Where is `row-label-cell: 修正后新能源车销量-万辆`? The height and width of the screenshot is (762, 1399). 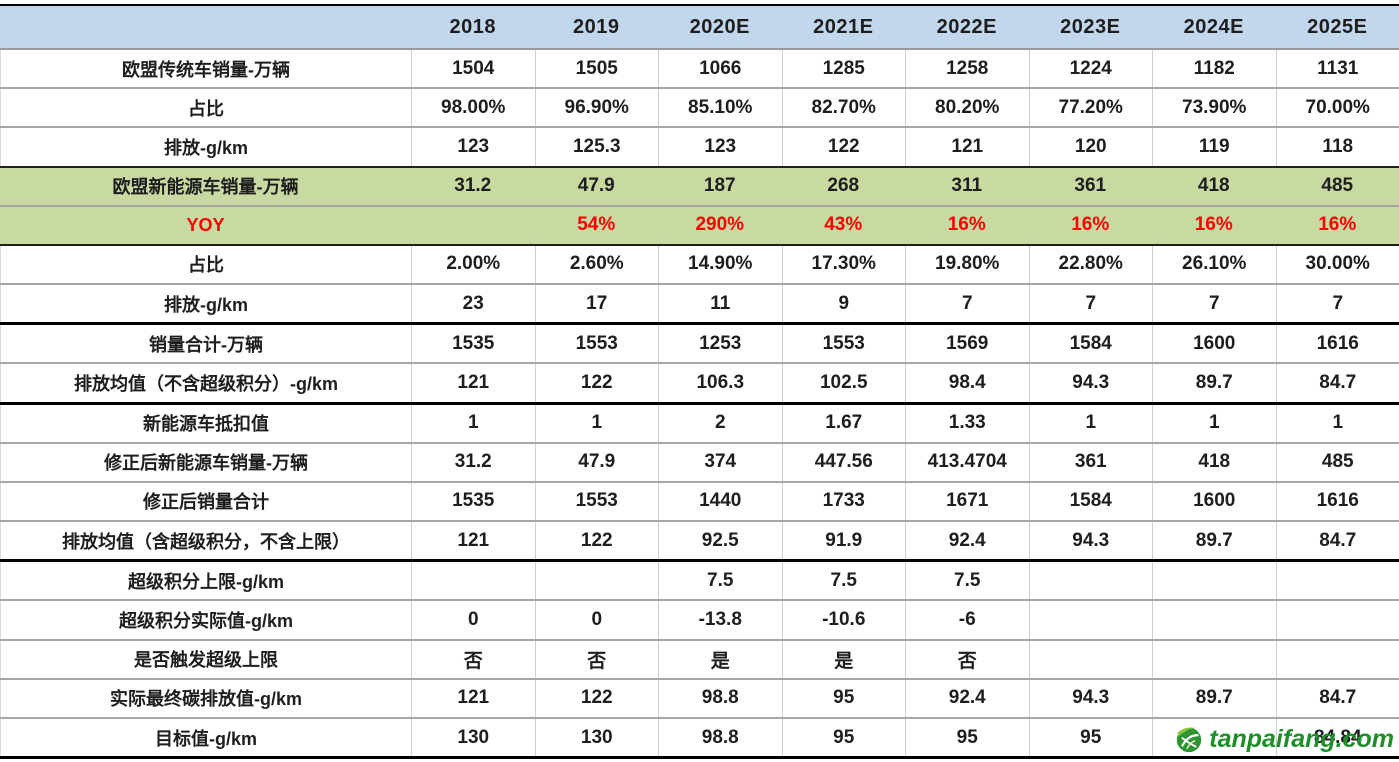
row-label-cell: 修正后新能源车销量-万辆 is located at coordinates (205, 462).